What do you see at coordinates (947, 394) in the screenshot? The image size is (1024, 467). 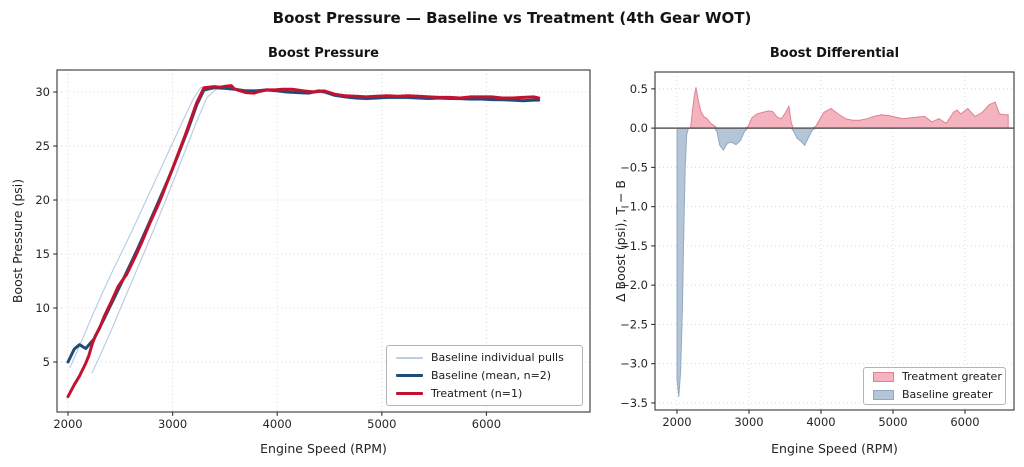 I see `legend-label: Baseline greater` at bounding box center [947, 394].